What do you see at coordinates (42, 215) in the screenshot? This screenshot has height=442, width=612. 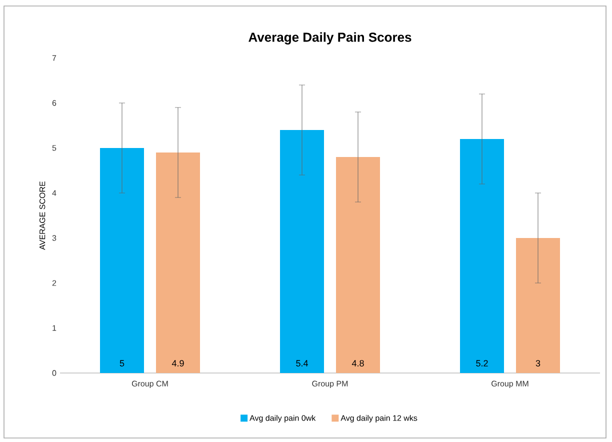 I see `y-axis-title: AVERAGE SCORE` at bounding box center [42, 215].